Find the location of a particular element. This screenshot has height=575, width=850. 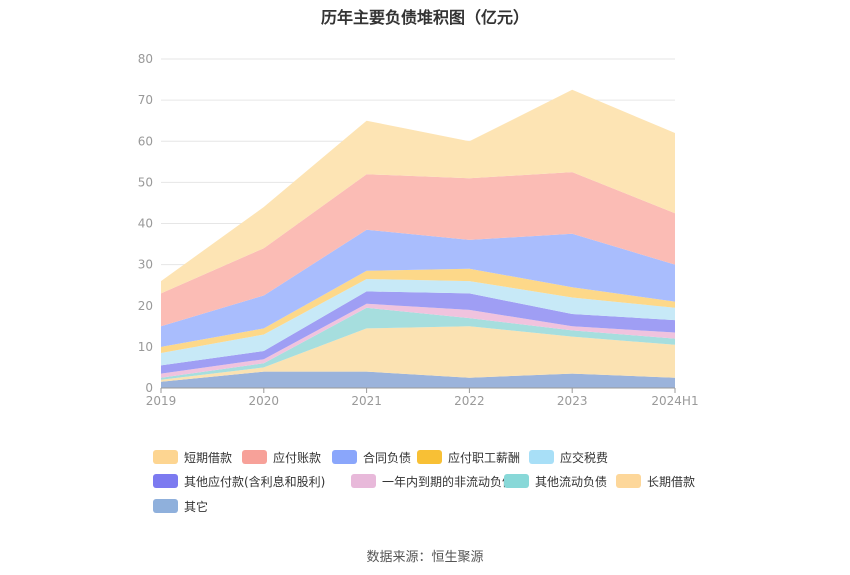

y-tick-label: 70 is located at coordinates (145, 100).